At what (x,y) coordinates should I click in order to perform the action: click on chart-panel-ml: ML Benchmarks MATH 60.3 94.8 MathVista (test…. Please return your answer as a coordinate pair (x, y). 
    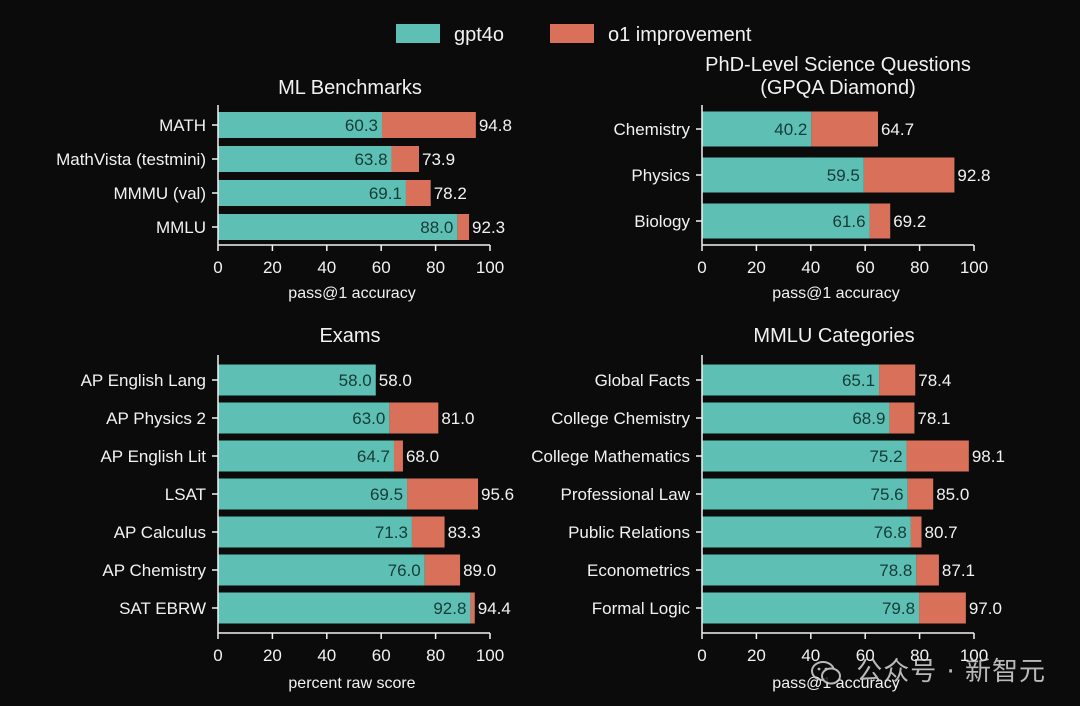
    Looking at the image, I should click on (284, 189).